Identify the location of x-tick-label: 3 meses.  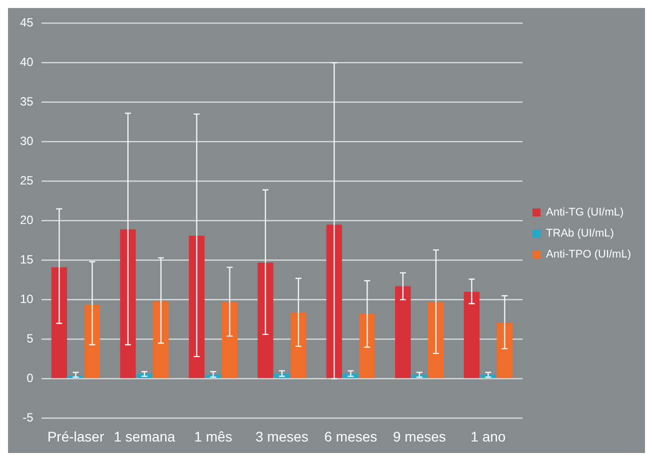
(281, 436).